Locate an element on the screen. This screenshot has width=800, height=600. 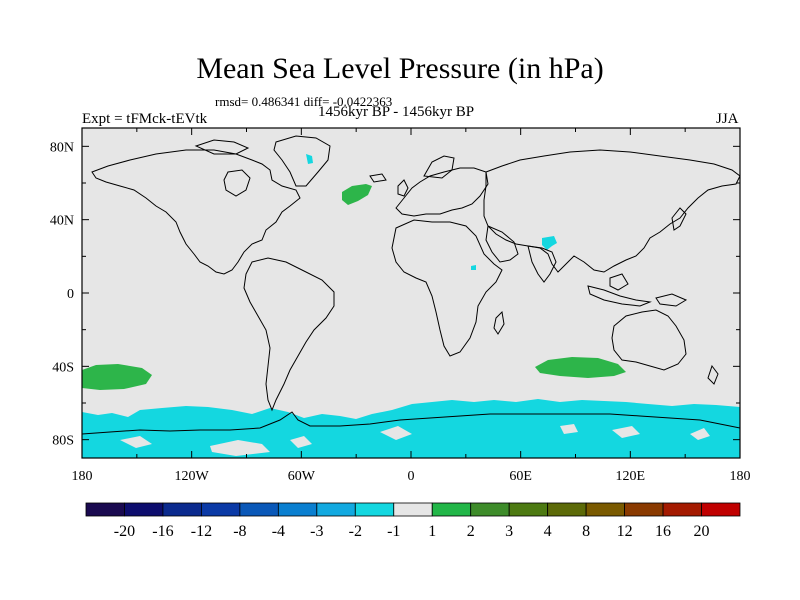
east-africa-negative is located at coordinates (473, 267).